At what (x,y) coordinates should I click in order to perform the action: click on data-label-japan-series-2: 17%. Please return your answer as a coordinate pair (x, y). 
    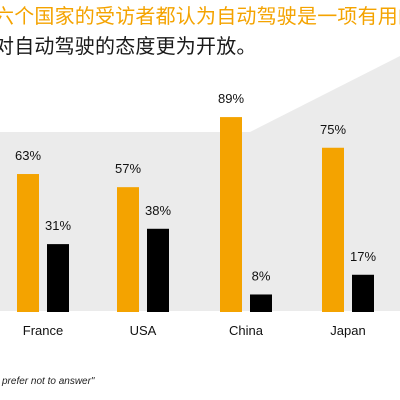
    Looking at the image, I should click on (363, 256).